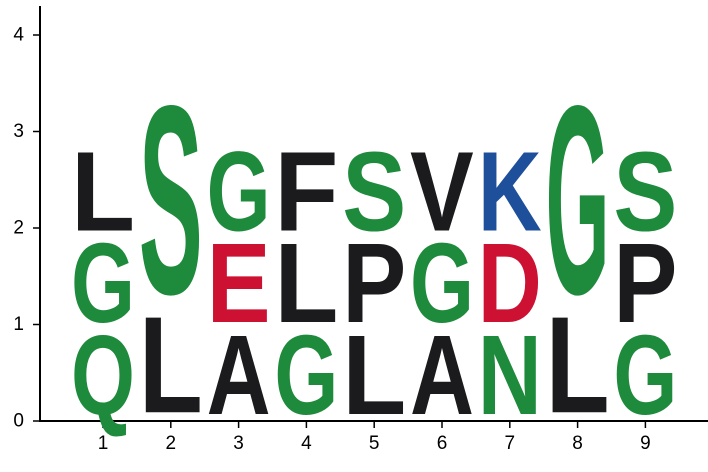  Describe the element at coordinates (18, 131) in the screenshot. I see `y-tick-label: 3` at that location.